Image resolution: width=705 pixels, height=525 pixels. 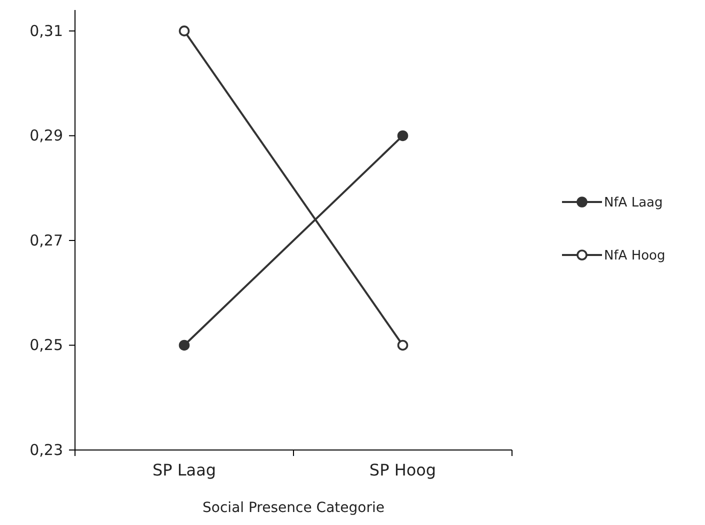 What do you see at coordinates (633, 203) in the screenshot?
I see `legend-label: NfA Laag` at bounding box center [633, 203].